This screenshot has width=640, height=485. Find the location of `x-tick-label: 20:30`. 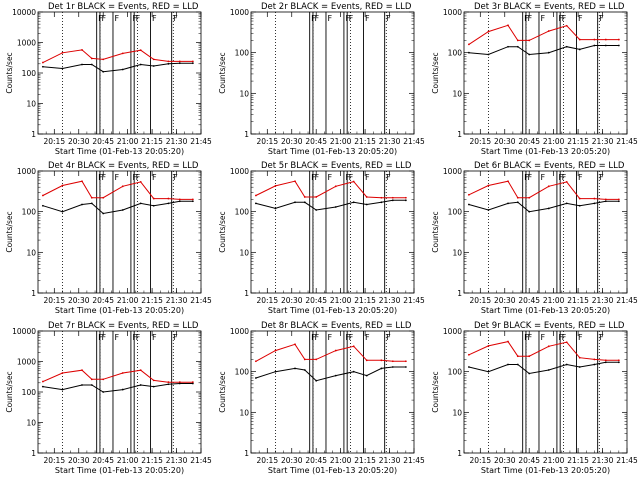

x-tick-label: 20:30 is located at coordinates (79, 460).